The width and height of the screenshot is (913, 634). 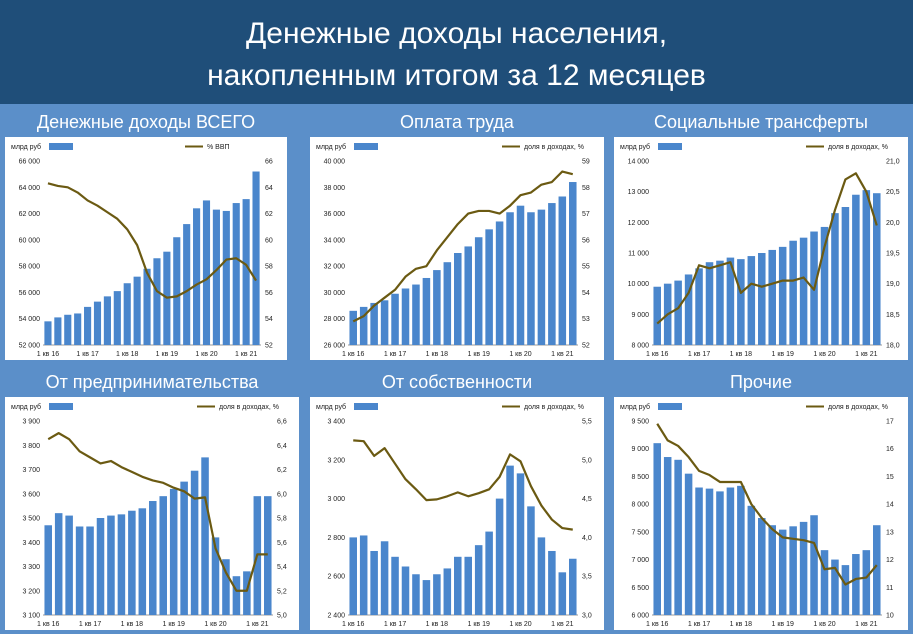 What do you see at coordinates (639, 223) in the screenshot?
I see `y-tick-left: 12 000` at bounding box center [639, 223].